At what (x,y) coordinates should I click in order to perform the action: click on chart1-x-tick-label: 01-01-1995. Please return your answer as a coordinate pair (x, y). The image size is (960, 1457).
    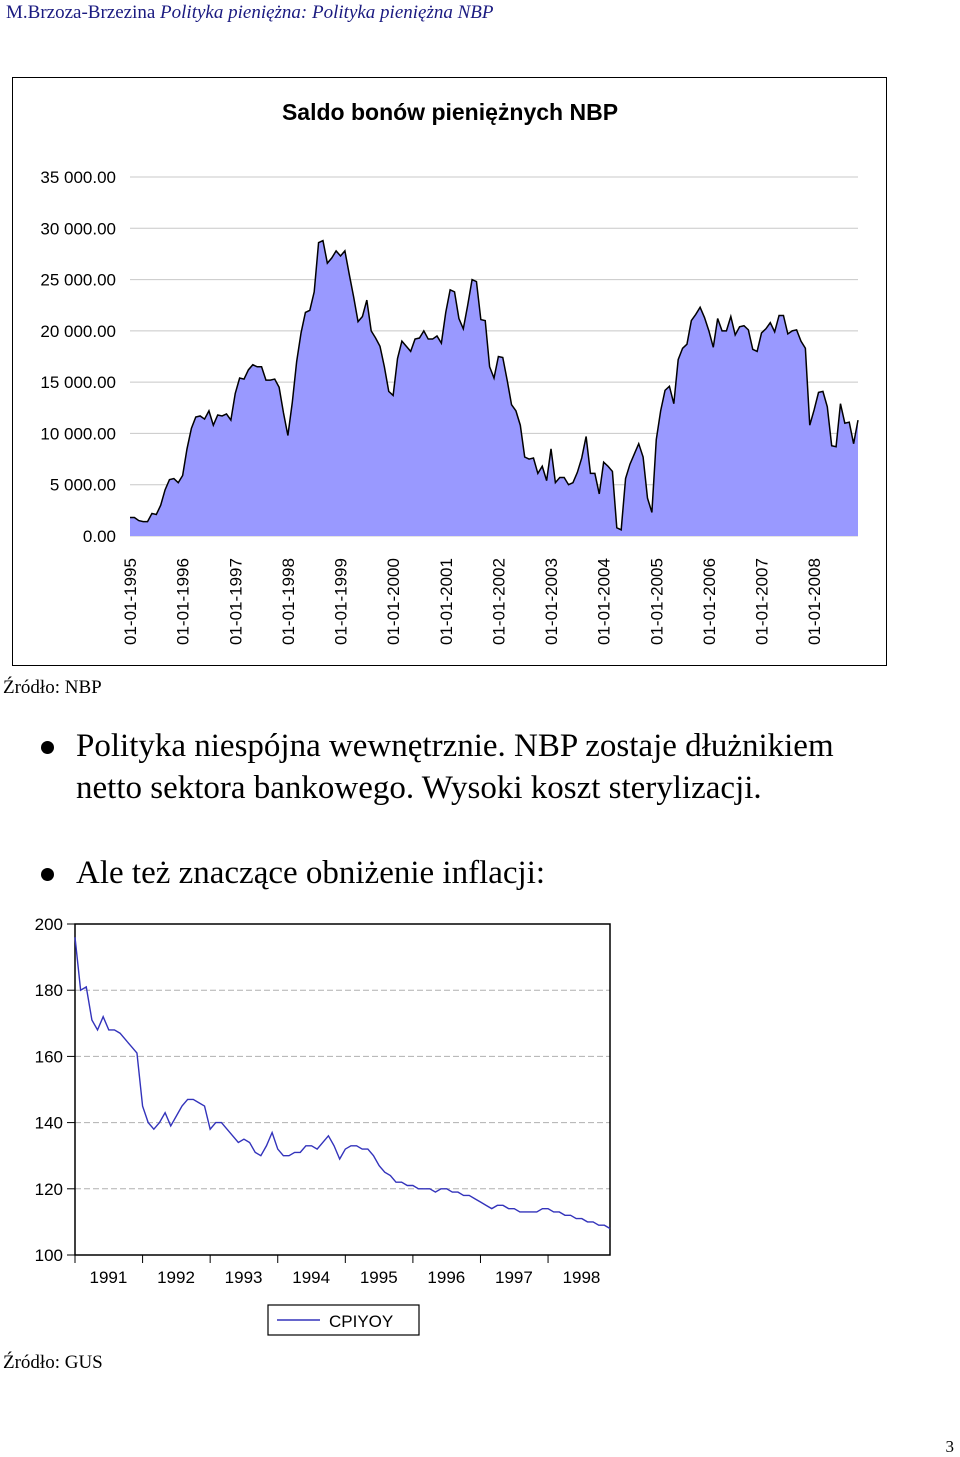
    Looking at the image, I should click on (130, 601).